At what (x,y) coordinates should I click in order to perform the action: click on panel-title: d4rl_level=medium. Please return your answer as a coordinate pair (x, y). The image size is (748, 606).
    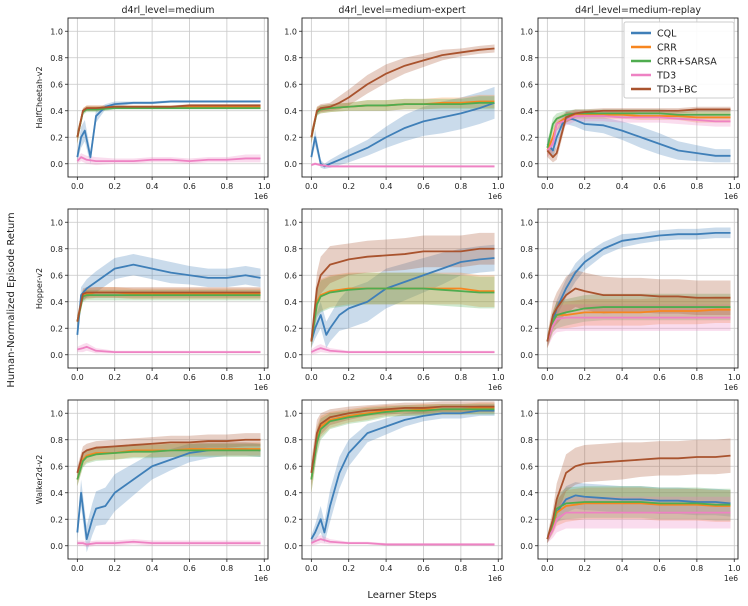
    Looking at the image, I should click on (168, 10).